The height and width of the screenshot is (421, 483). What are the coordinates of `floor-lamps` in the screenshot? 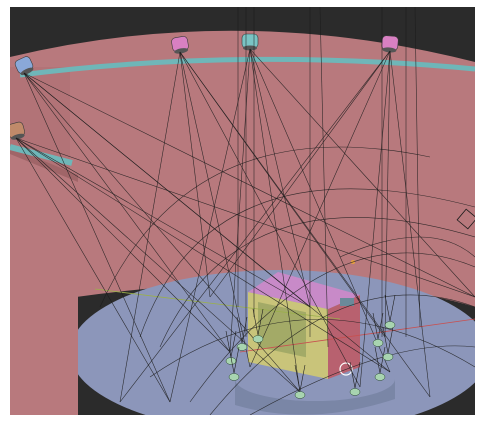 It's located at (310, 346).